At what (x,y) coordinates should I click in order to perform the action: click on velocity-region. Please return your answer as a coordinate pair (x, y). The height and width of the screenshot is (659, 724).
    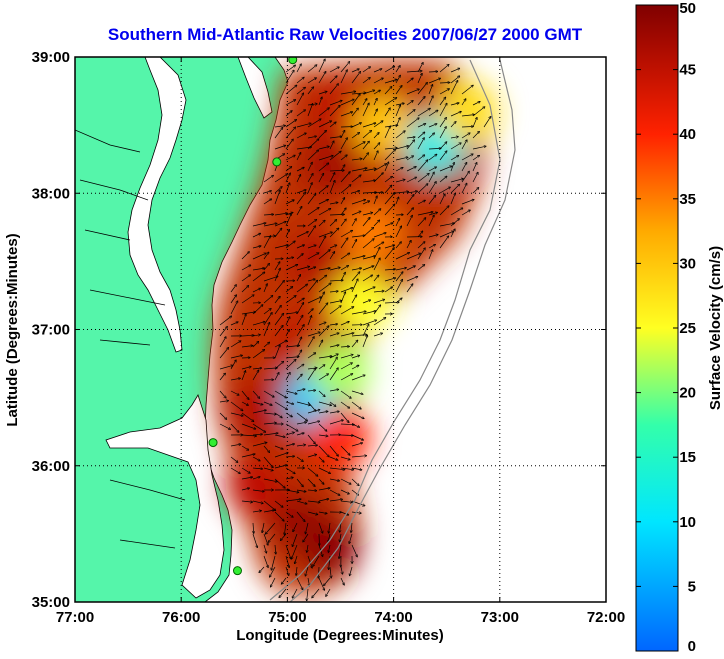
    Looking at the image, I should click on (340, 438).